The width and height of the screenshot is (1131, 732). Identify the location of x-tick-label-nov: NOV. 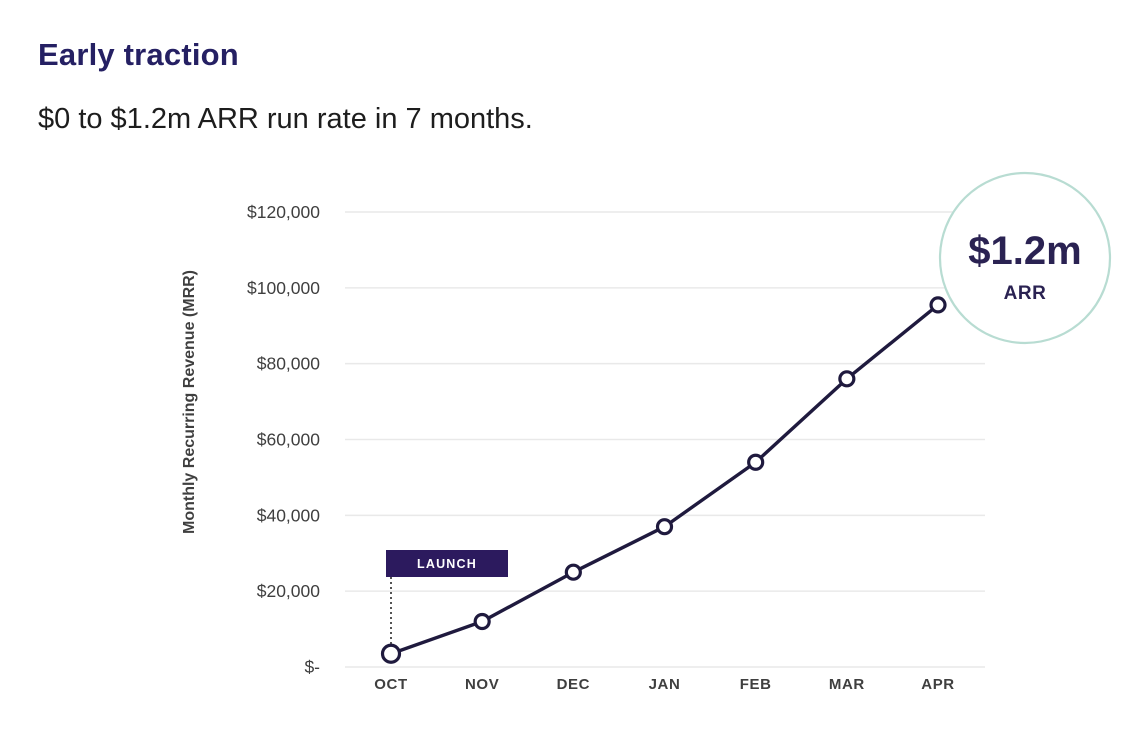
(482, 684).